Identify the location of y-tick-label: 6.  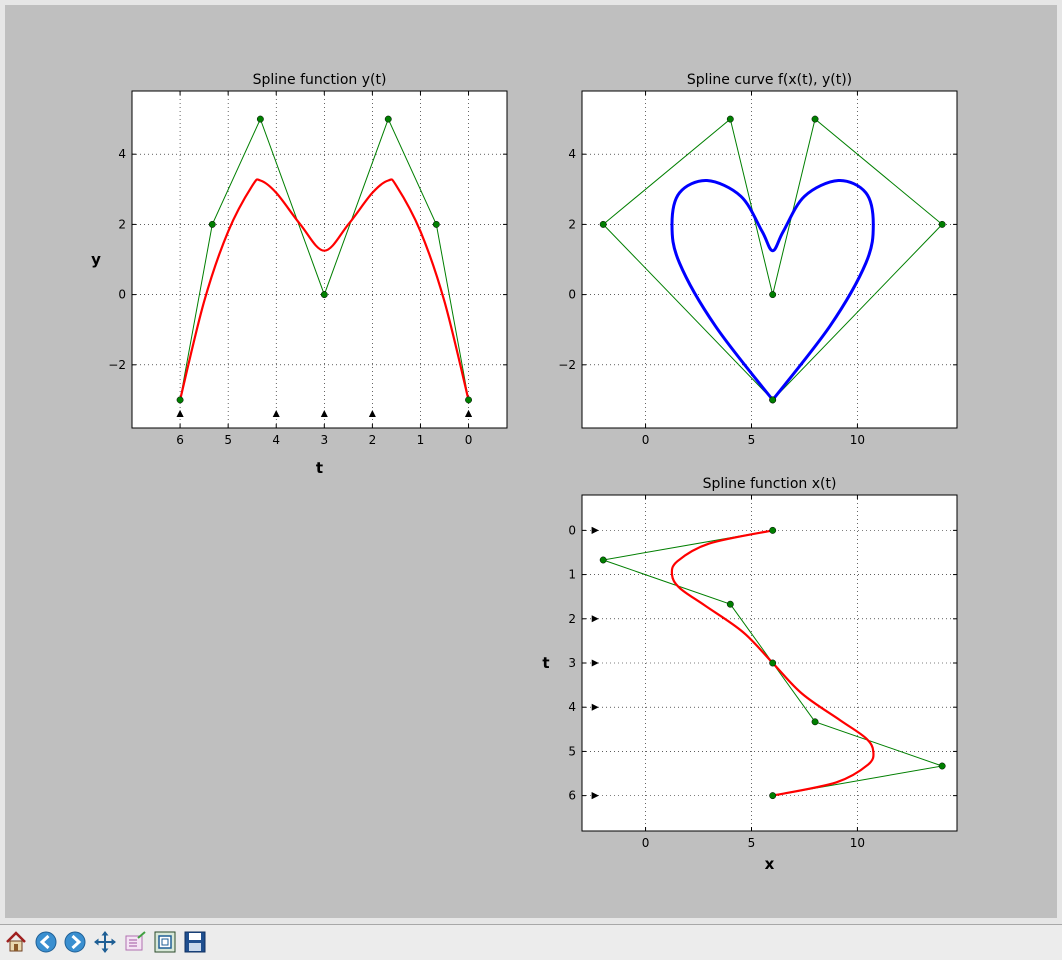
(572, 796).